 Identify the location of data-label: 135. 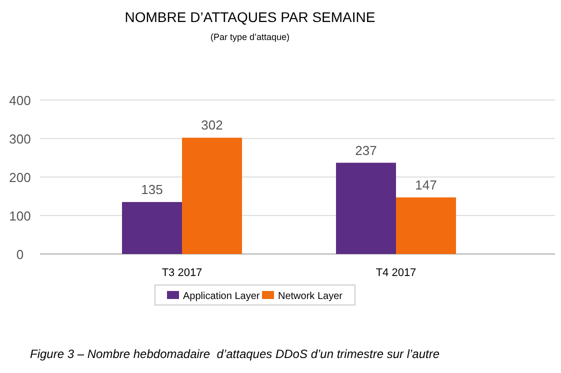
(152, 190).